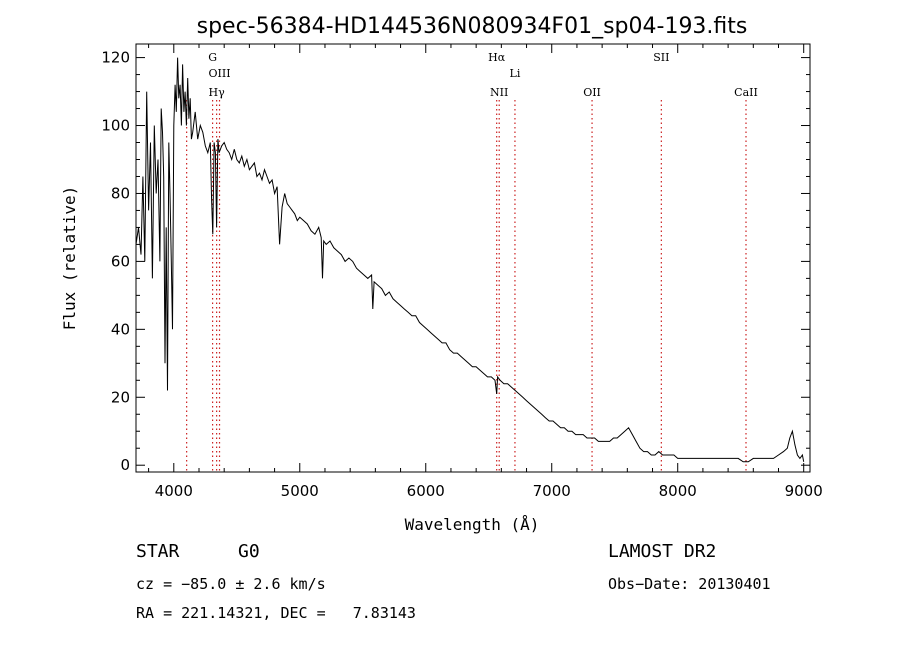 The height and width of the screenshot is (650, 900). I want to click on object-type: STAR, so click(158, 551).